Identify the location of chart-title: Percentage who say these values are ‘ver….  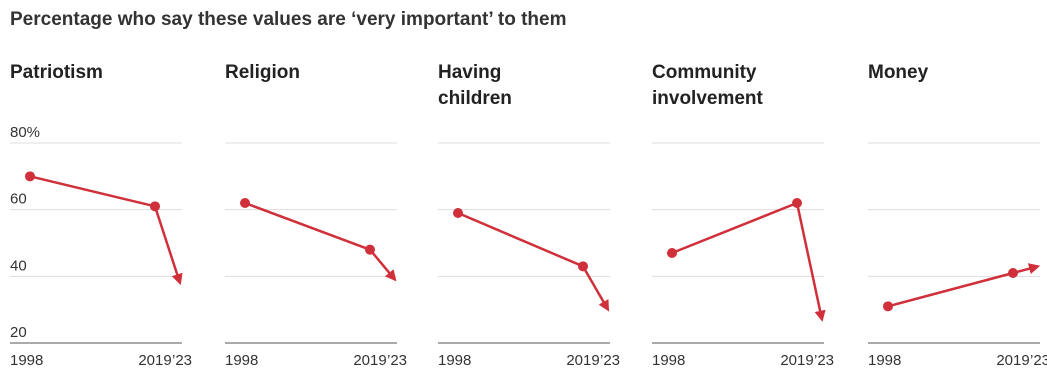
(288, 19).